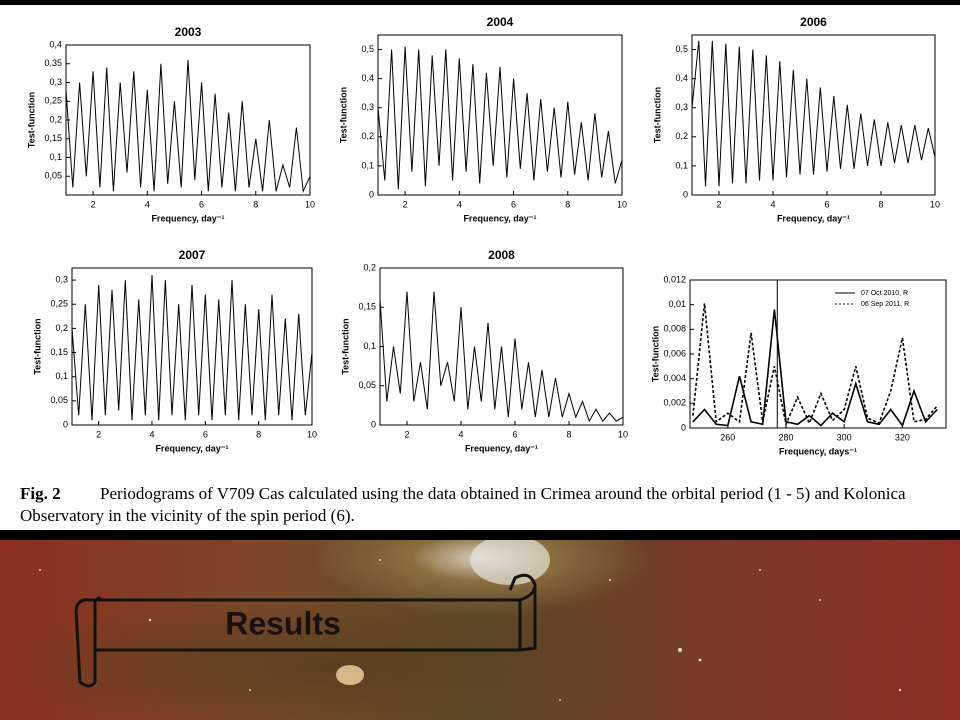 This screenshot has width=960, height=720. I want to click on y-tick-label: 0,012, so click(674, 279).